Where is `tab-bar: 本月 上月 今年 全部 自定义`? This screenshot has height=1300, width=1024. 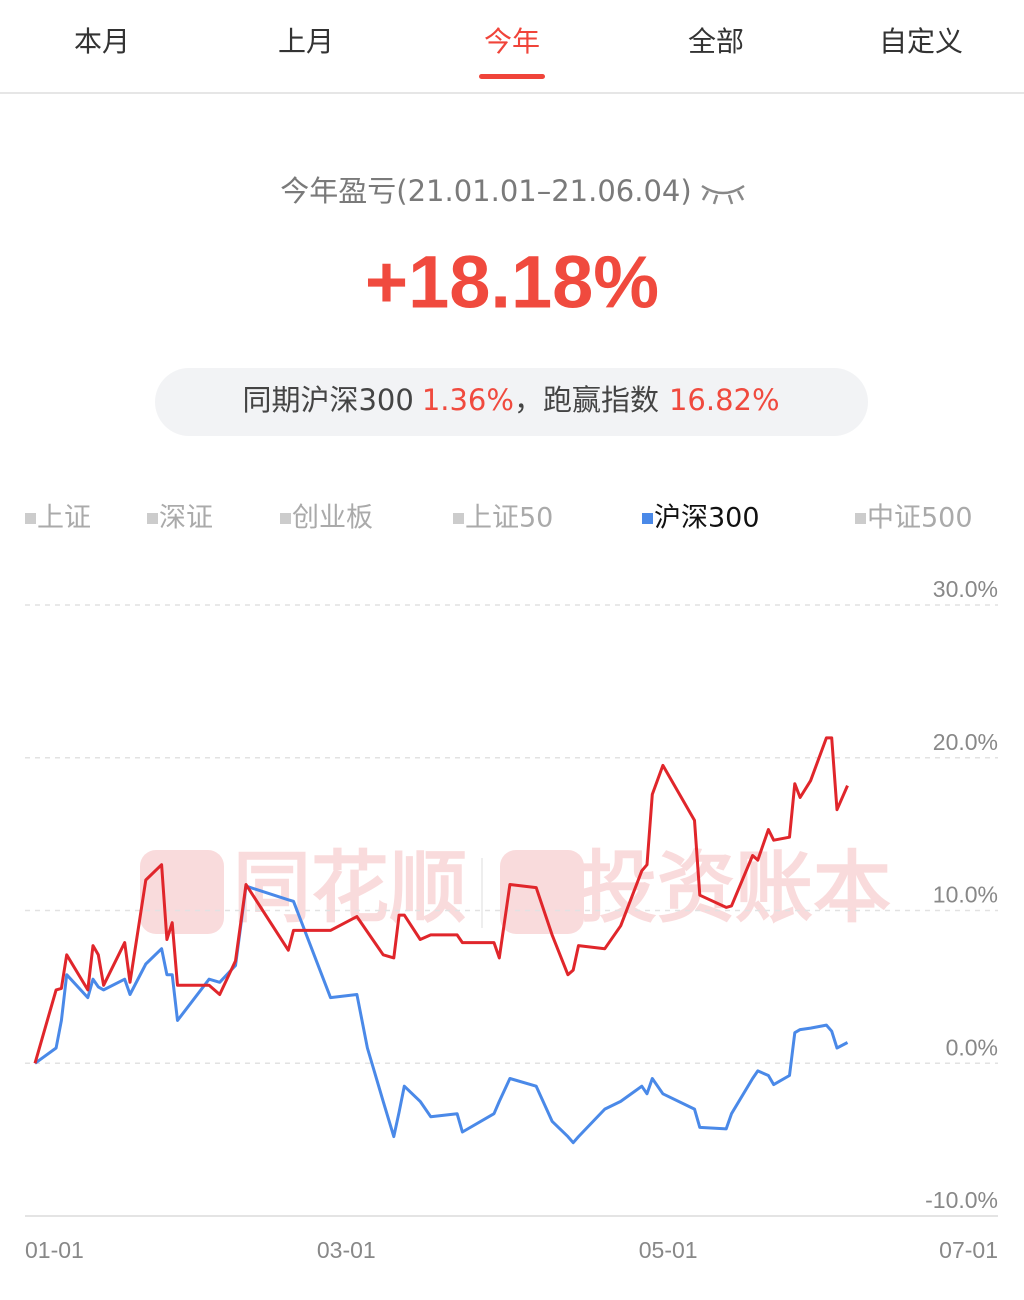
tab-bar: 本月 上月 今年 全部 自定义 is located at coordinates (518, 52).